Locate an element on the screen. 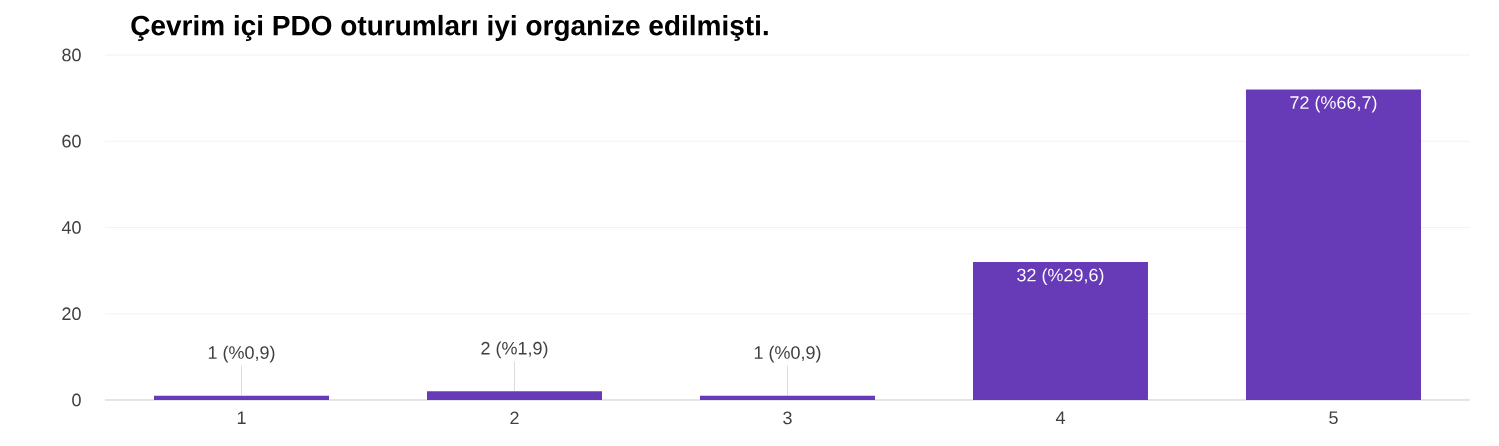 The image size is (1499, 446). x-tick-label: 4 is located at coordinates (1060, 417).